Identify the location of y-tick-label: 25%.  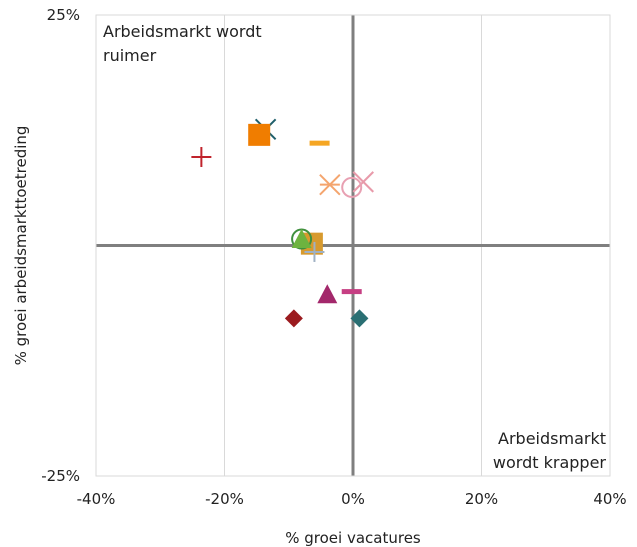
(63, 15).